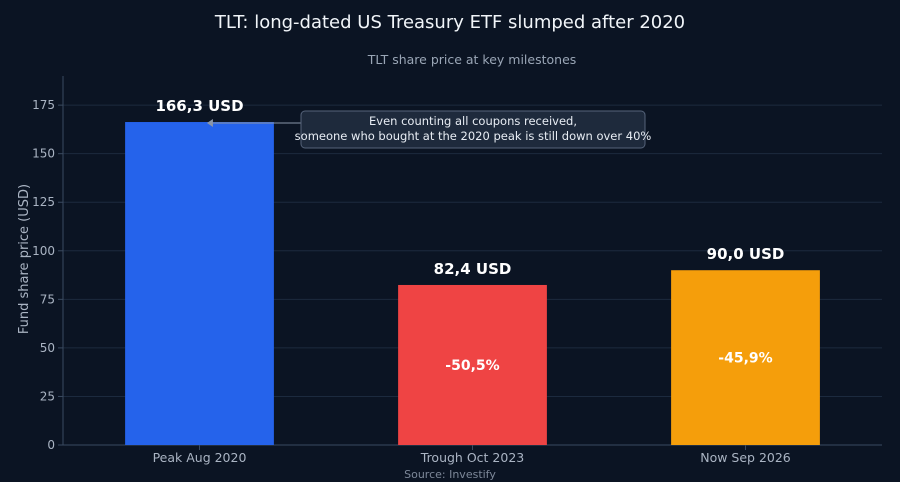 The width and height of the screenshot is (900, 482). Describe the element at coordinates (51, 445) in the screenshot. I see `y-tick-label: 0` at that location.